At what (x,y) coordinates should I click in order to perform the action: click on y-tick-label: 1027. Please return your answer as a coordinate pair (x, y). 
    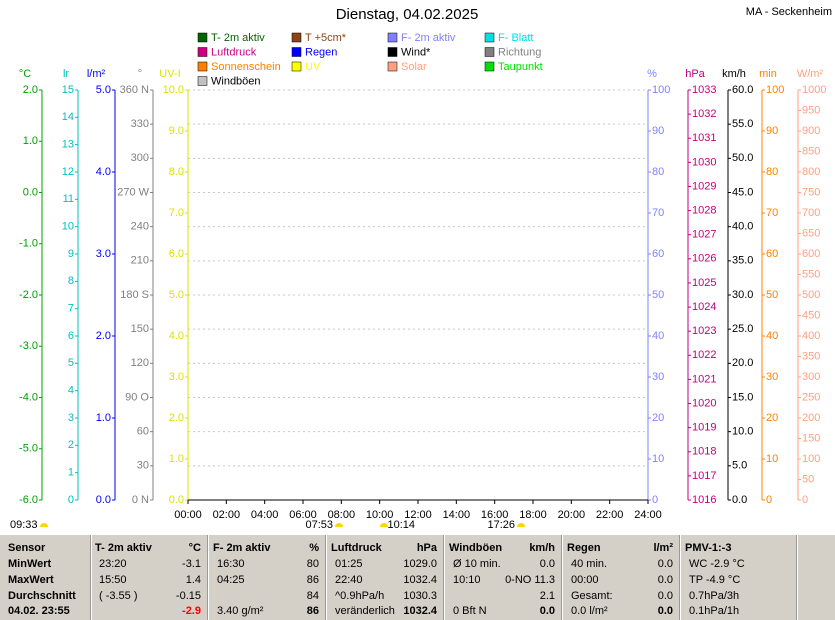
    Looking at the image, I should click on (704, 235).